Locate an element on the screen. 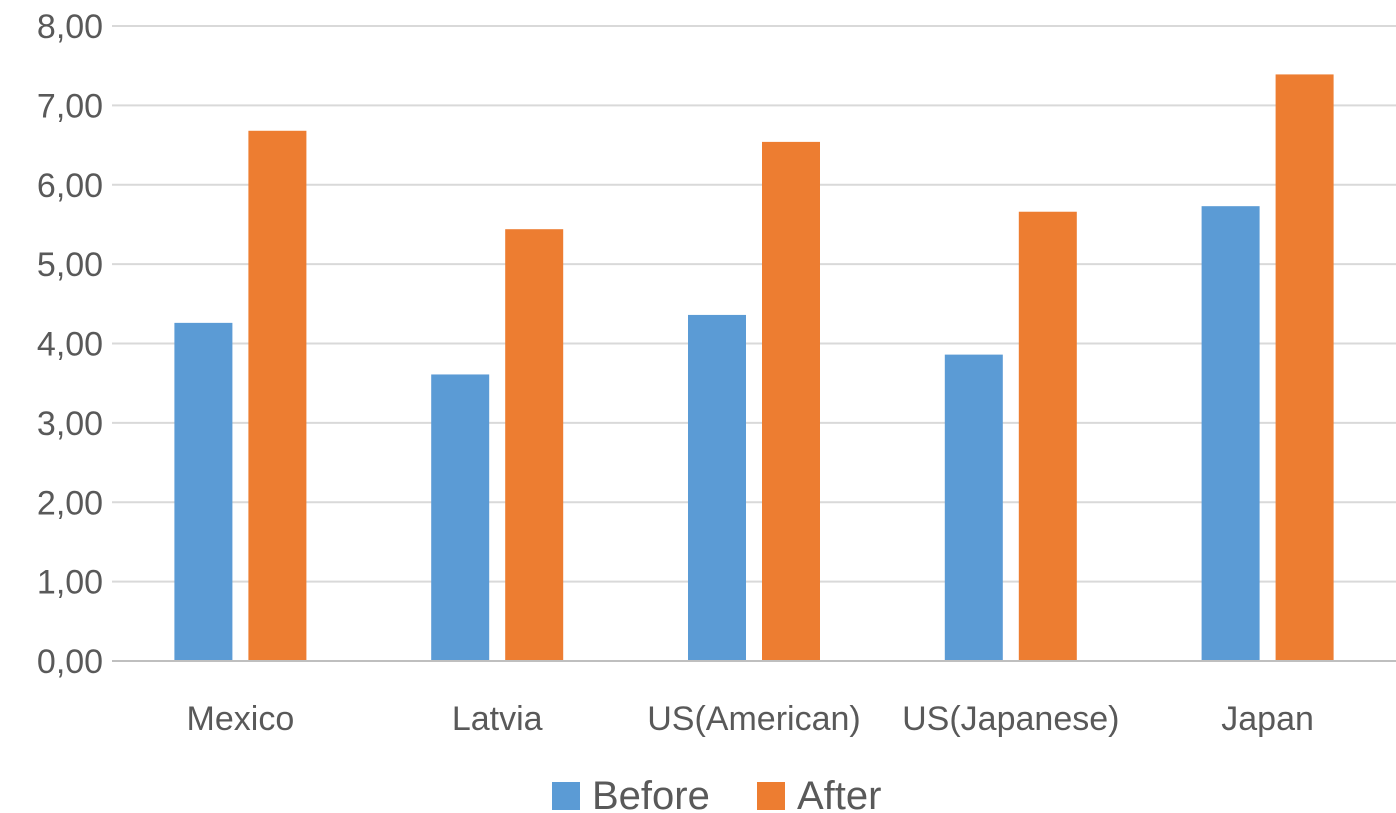 Image resolution: width=1396 pixels, height=813 pixels. y-tick-label: 2,00 is located at coordinates (70, 503).